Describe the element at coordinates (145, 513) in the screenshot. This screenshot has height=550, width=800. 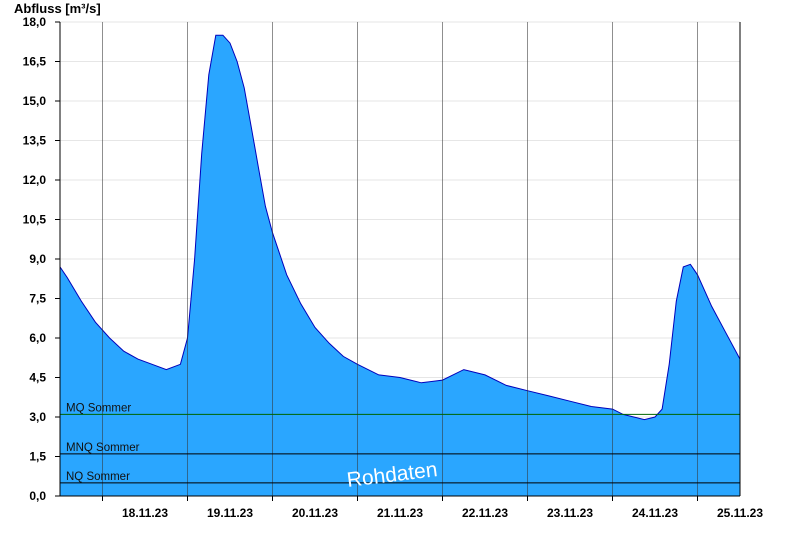
I see `x-tick-label: 18.11.23` at that location.